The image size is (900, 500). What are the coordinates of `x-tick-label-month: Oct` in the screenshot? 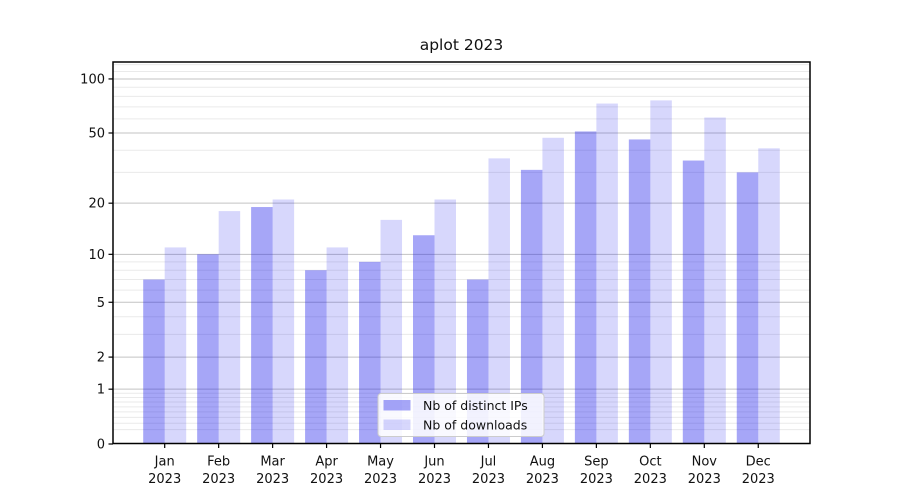 It's located at (650, 462).